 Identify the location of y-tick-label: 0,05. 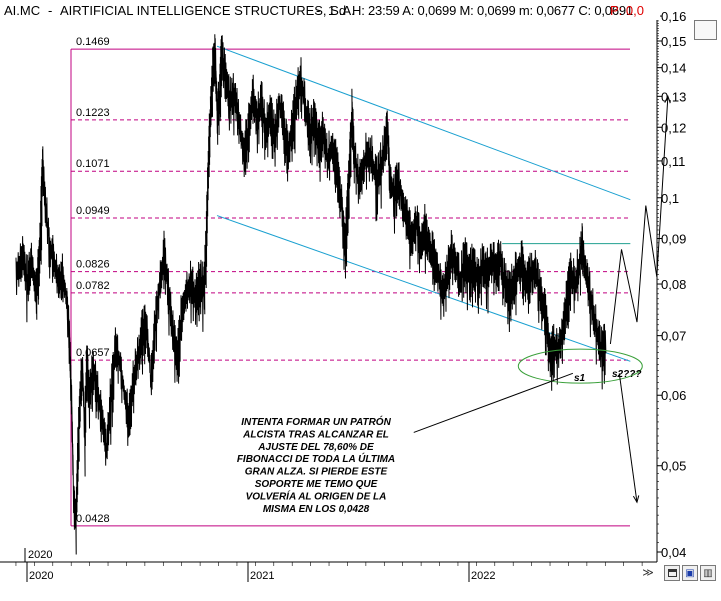
(673, 466).